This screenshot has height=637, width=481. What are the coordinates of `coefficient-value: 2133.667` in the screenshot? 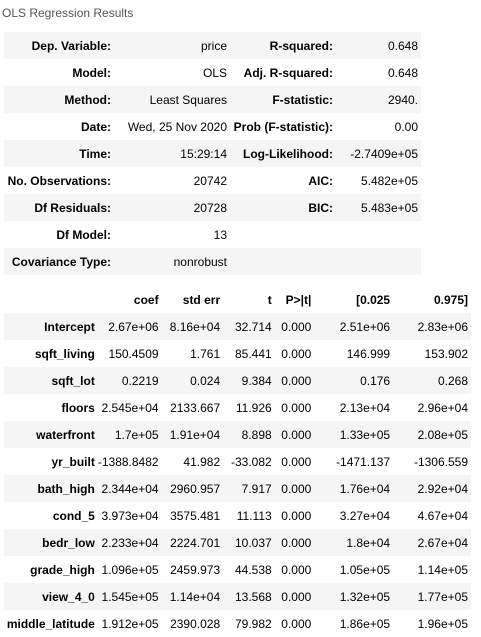 It's located at (195, 407).